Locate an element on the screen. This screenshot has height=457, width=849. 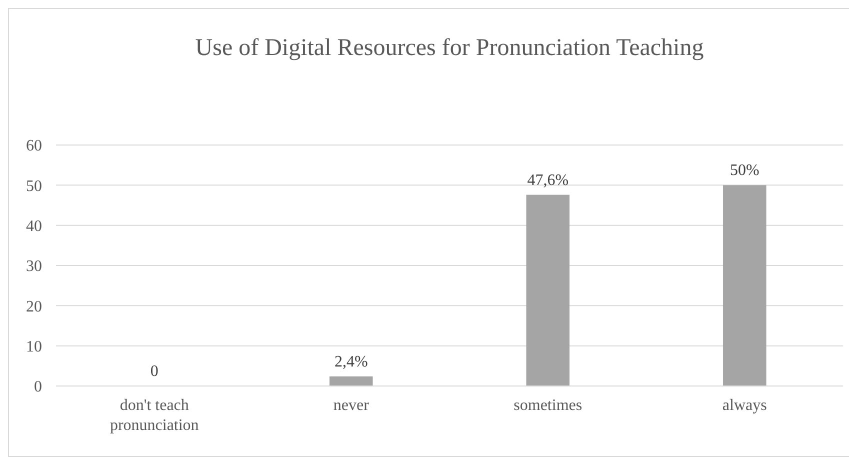
y-tick-label: 20 is located at coordinates (34, 307).